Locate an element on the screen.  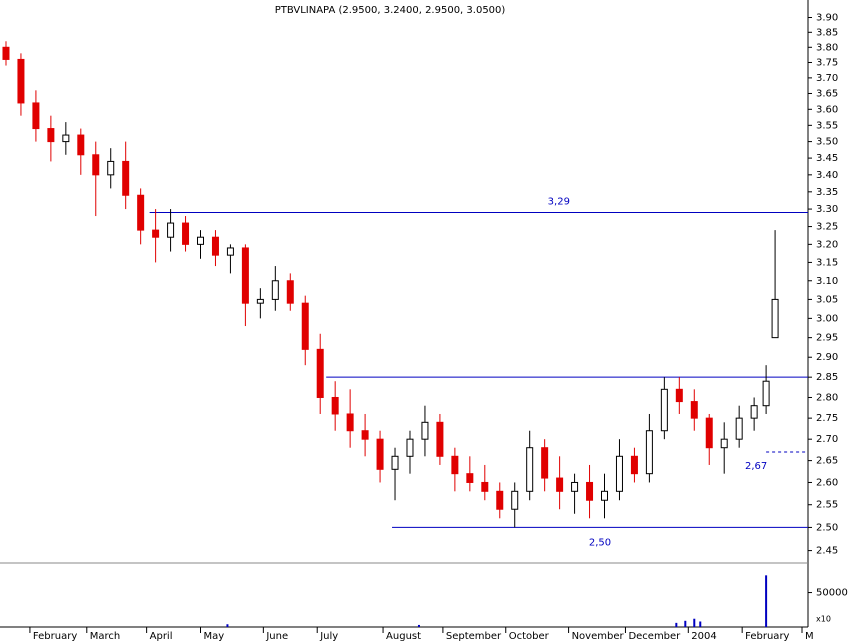
x-tick-label: July is located at coordinates (328, 636).